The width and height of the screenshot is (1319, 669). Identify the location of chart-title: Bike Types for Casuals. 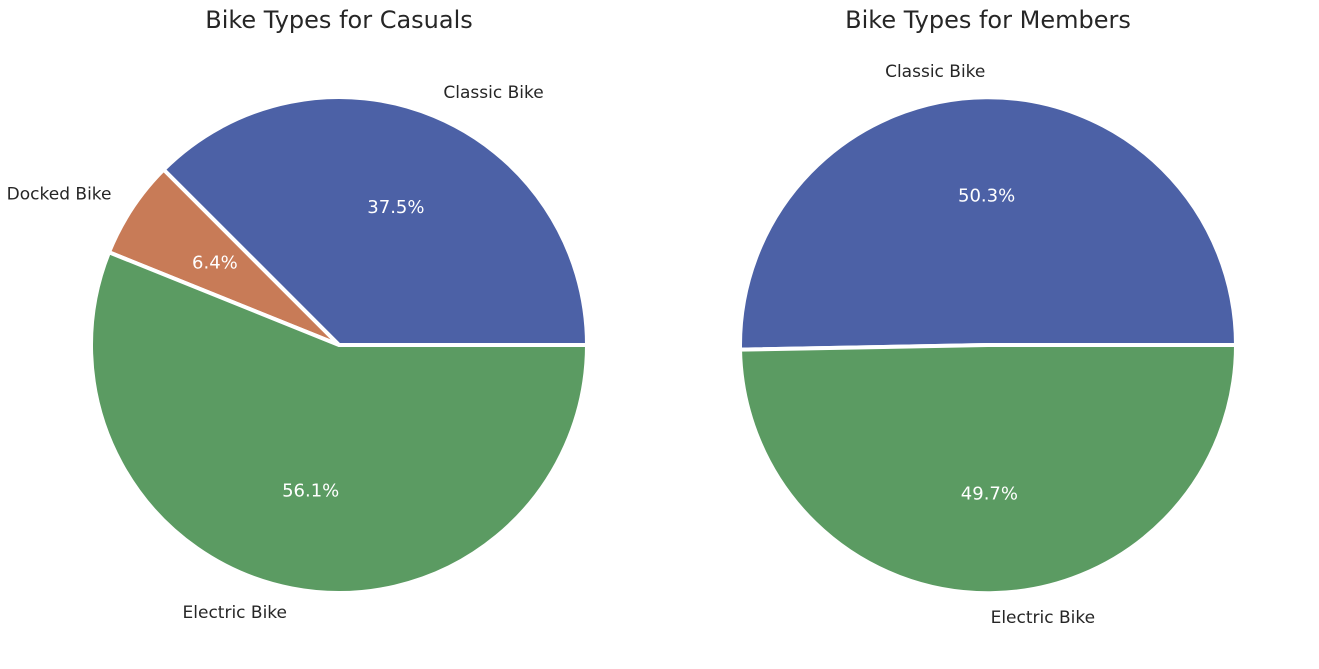
(339, 20).